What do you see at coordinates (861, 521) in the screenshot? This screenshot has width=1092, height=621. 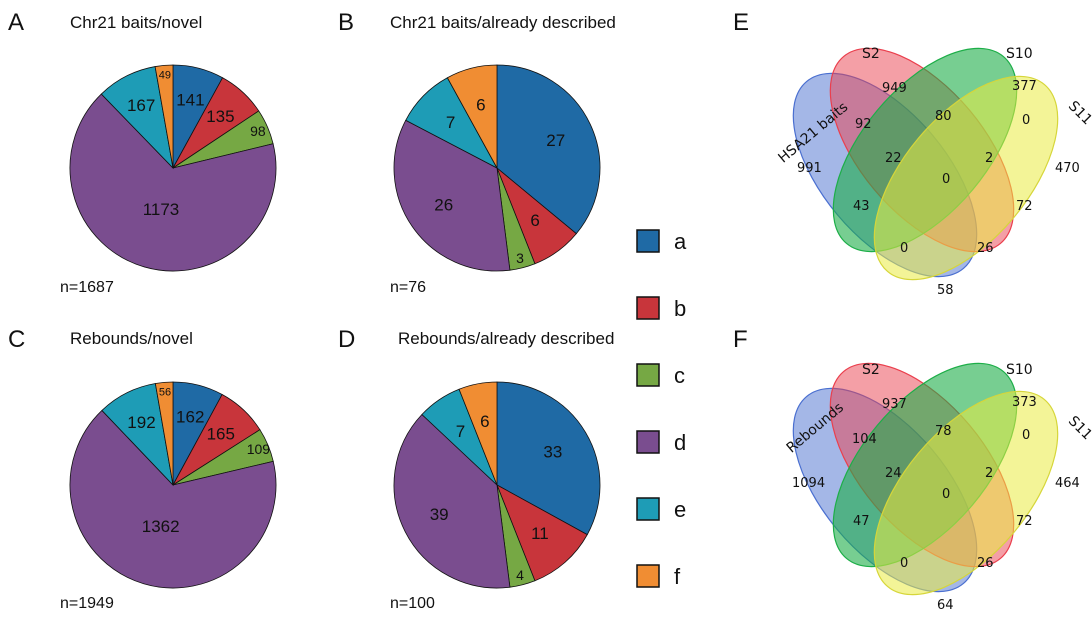 I see `venn-f-region: 47` at bounding box center [861, 521].